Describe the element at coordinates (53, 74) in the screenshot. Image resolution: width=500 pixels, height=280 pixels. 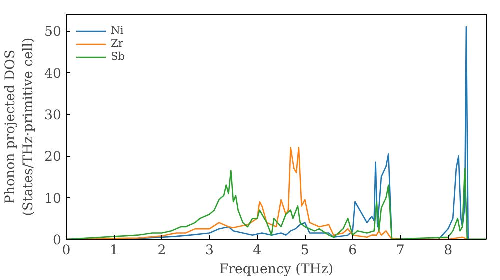
I see `y-tick-label: 40` at that location.